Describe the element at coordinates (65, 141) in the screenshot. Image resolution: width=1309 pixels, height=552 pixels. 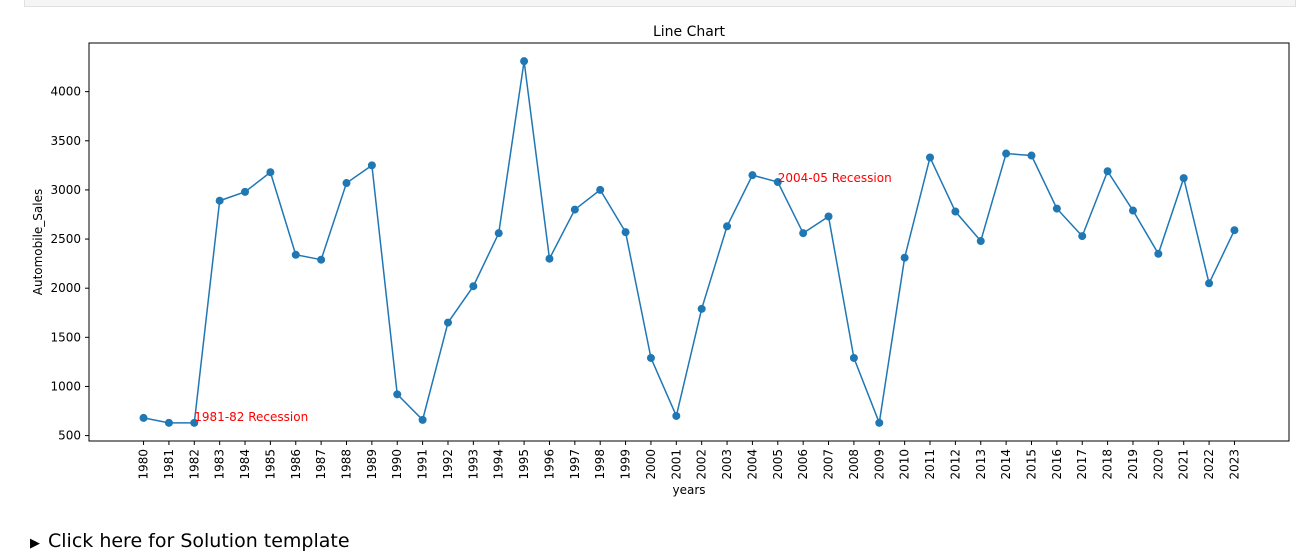
I see `y-tick-label: 3500` at that location.